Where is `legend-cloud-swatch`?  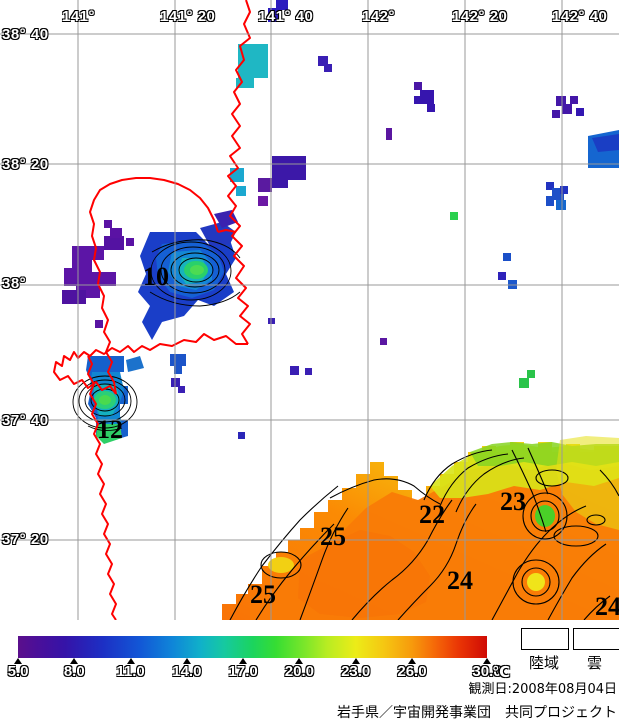
legend-cloud-swatch is located at coordinates (596, 639).